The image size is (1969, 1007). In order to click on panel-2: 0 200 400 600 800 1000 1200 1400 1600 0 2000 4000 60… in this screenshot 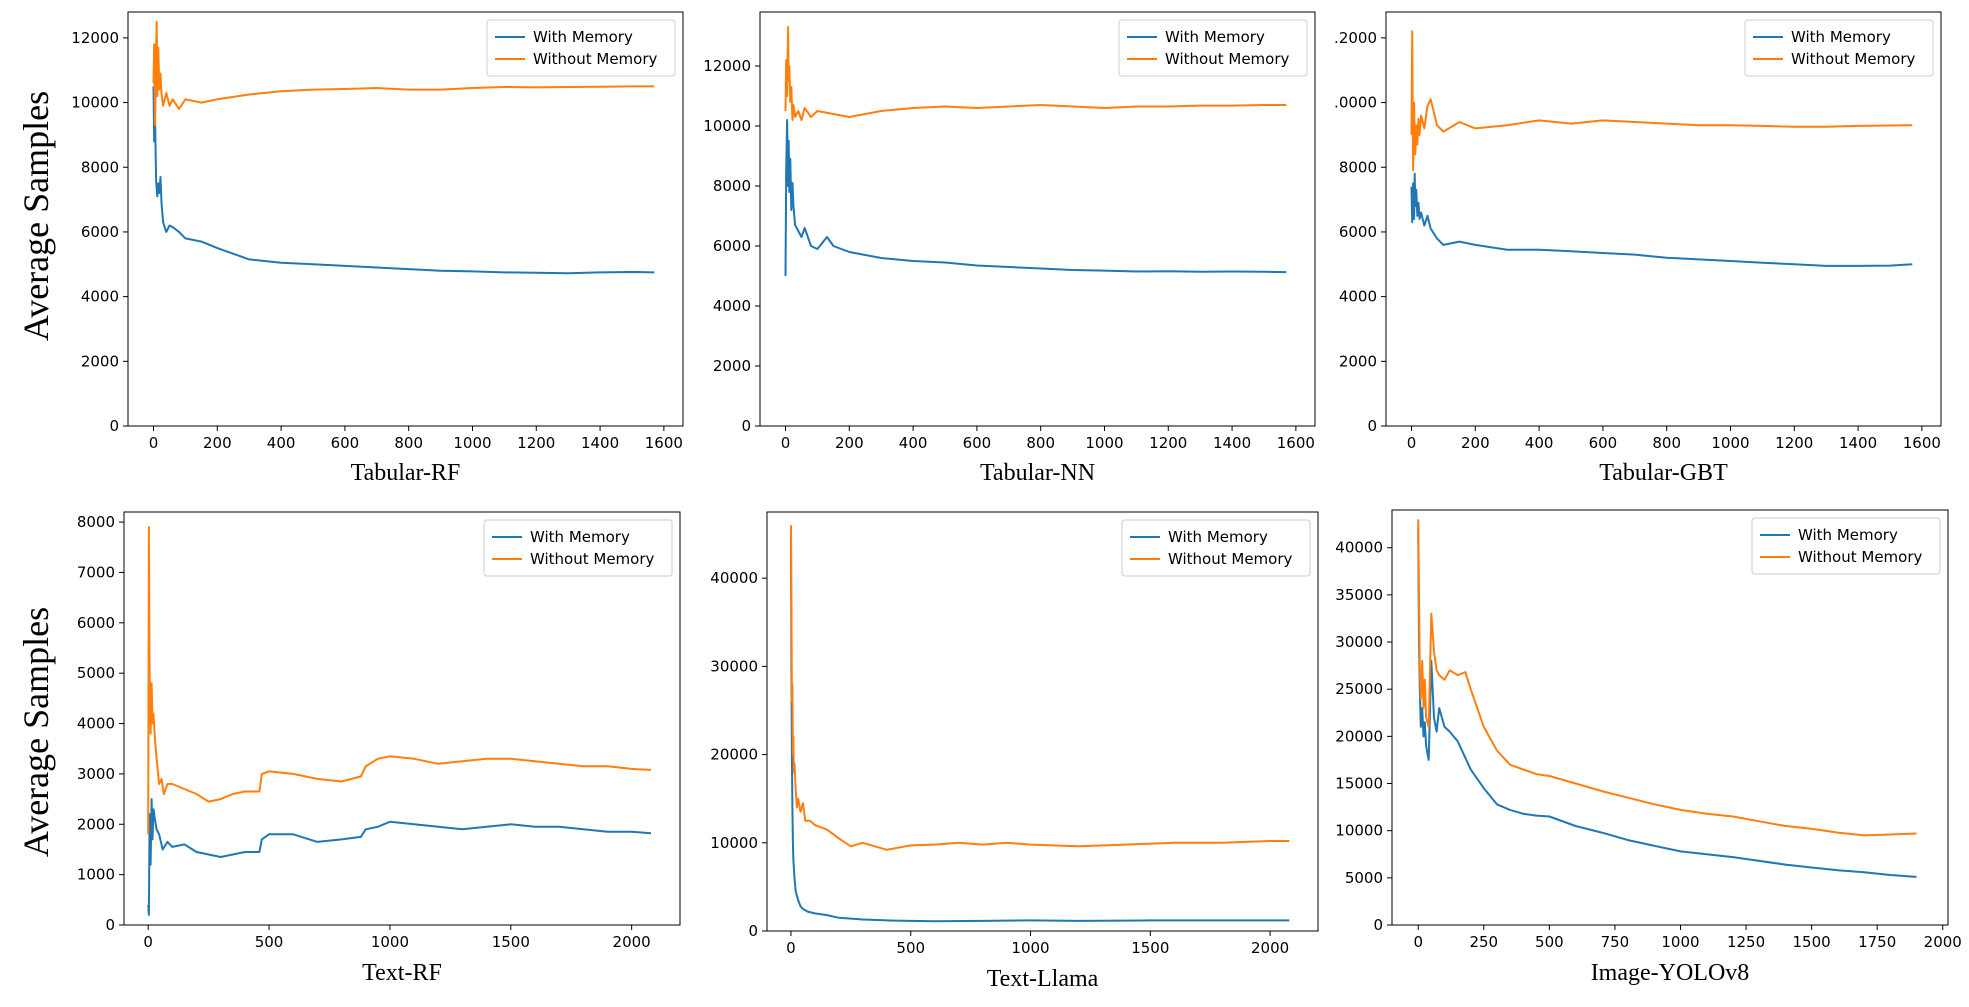, I will do `click(1009, 248)`.